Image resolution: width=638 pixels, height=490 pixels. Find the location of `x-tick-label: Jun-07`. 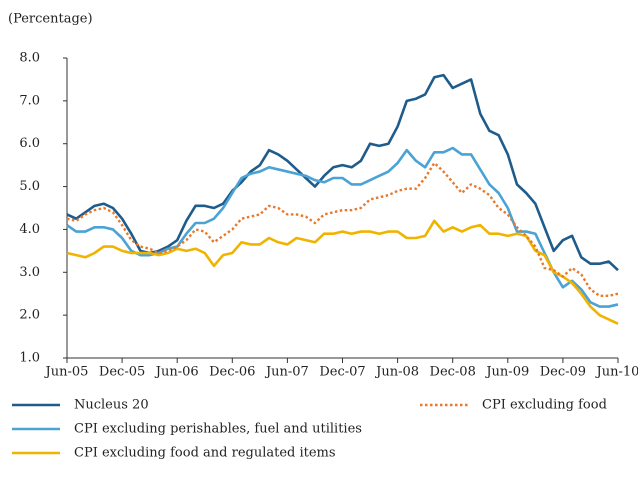

x-tick-label: Jun-07 is located at coordinates (286, 372).